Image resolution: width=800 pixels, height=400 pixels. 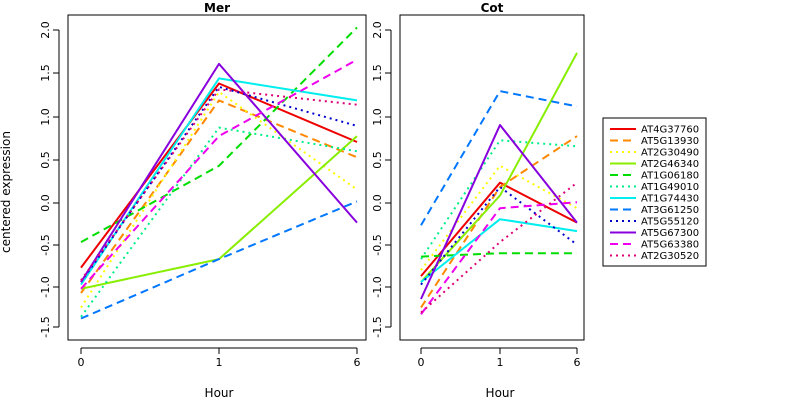 I want to click on legend-label: AT1G74430, so click(x=670, y=199).